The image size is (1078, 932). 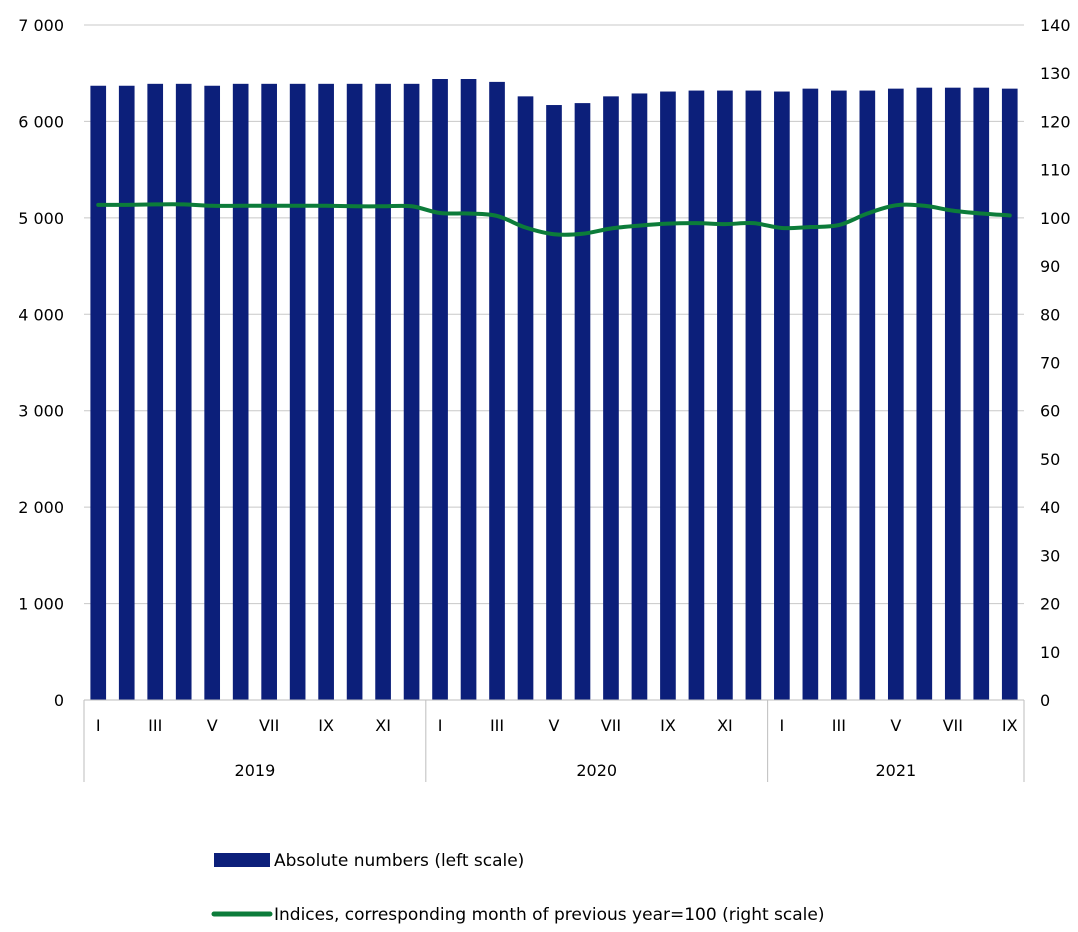 I want to click on left-tick-label: 4 000, so click(x=41, y=314).